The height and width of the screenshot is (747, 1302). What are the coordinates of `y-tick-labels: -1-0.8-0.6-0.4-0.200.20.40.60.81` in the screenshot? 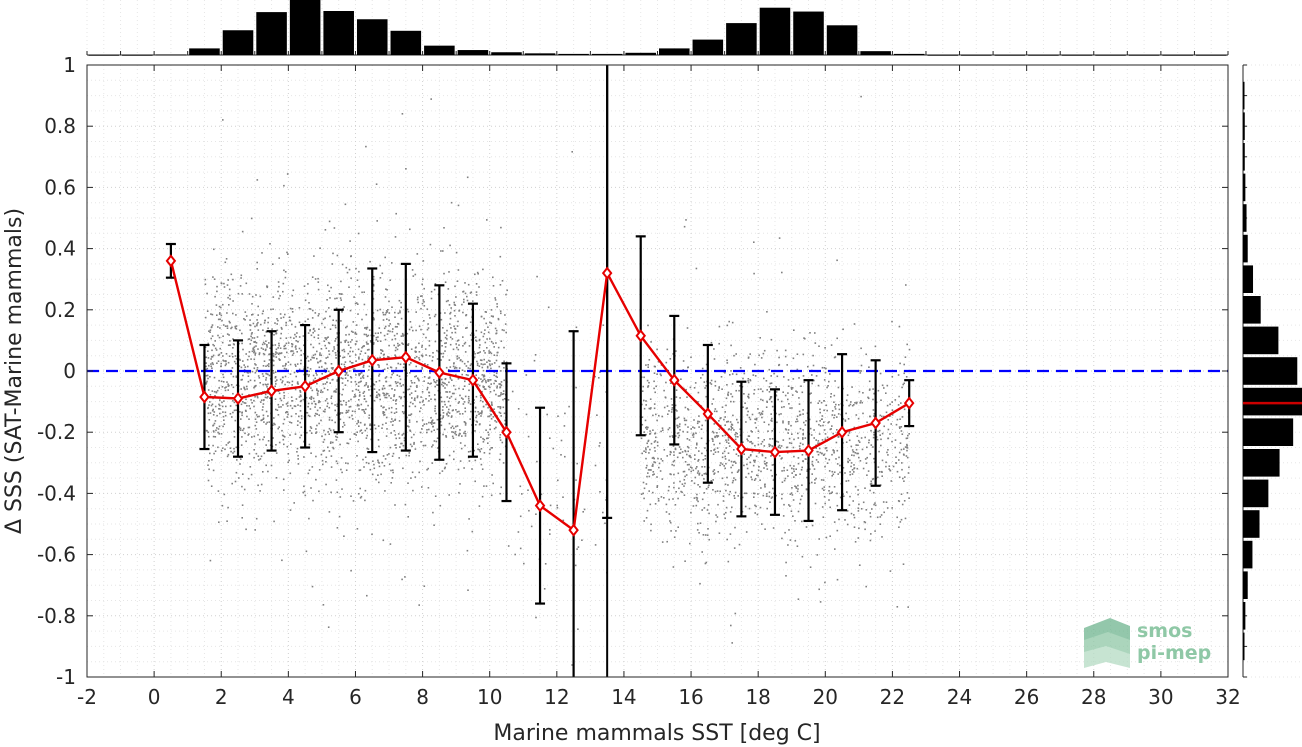 It's located at (56, 371).